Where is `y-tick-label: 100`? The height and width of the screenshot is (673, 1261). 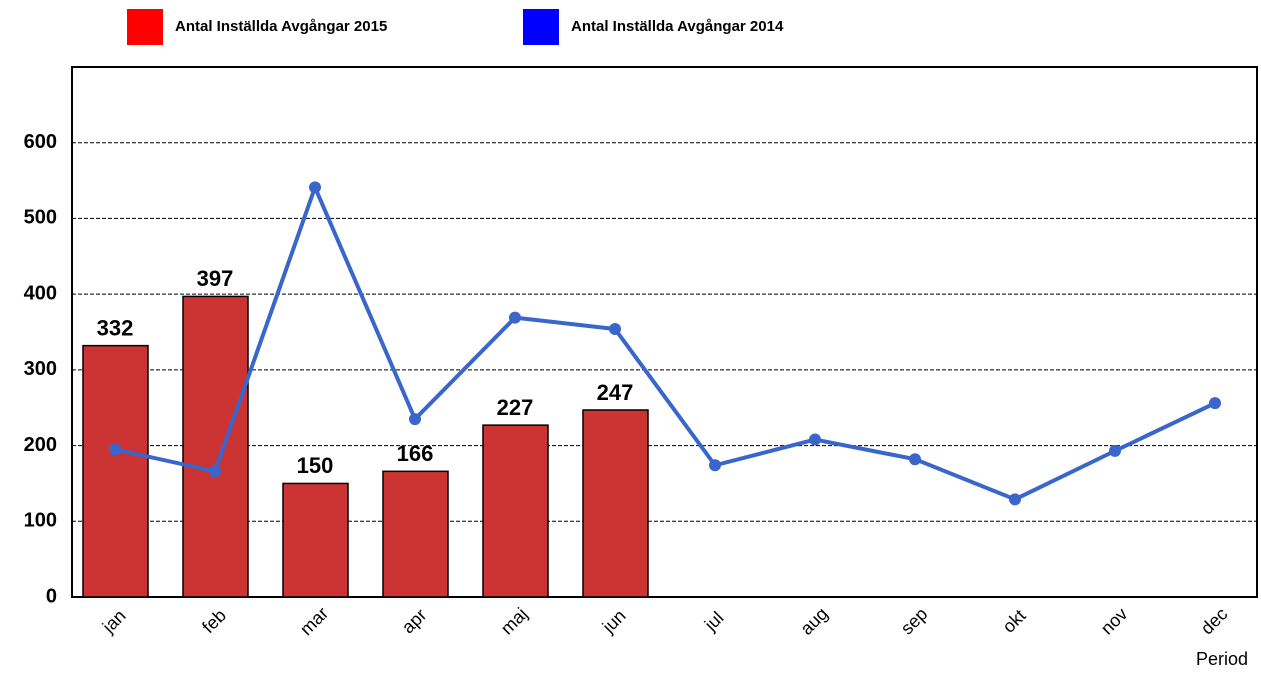
y-tick-label: 100 is located at coordinates (40, 521).